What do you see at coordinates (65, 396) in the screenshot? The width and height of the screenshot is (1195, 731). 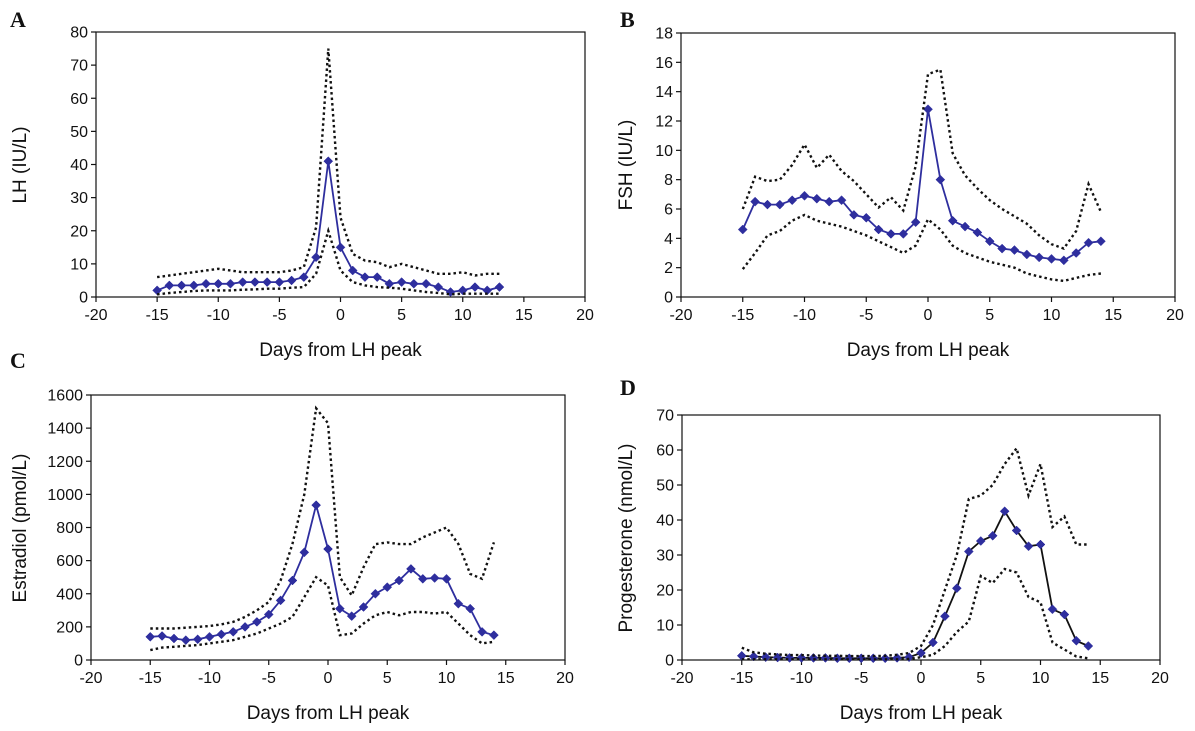 I see `y-tick-label: 1600` at bounding box center [65, 396].